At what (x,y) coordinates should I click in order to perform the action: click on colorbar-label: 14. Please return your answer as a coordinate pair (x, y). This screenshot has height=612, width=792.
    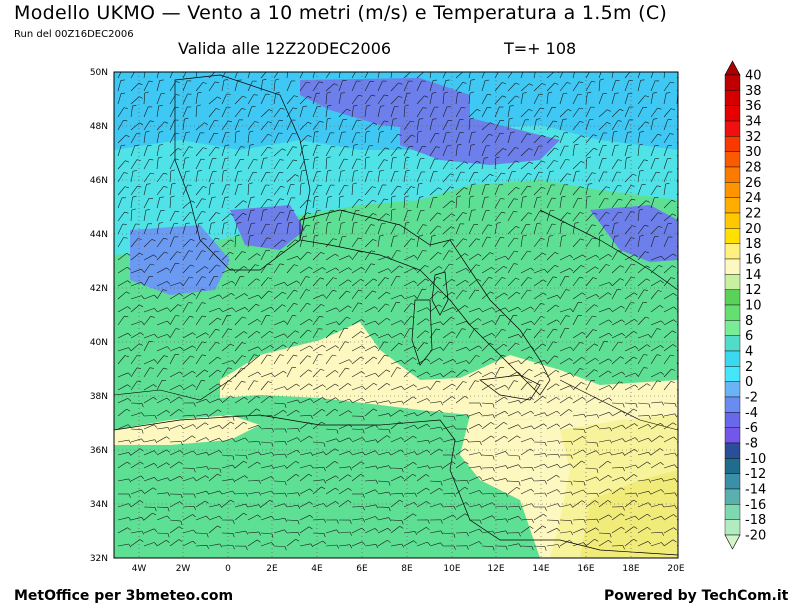
    Looking at the image, I should click on (753, 275).